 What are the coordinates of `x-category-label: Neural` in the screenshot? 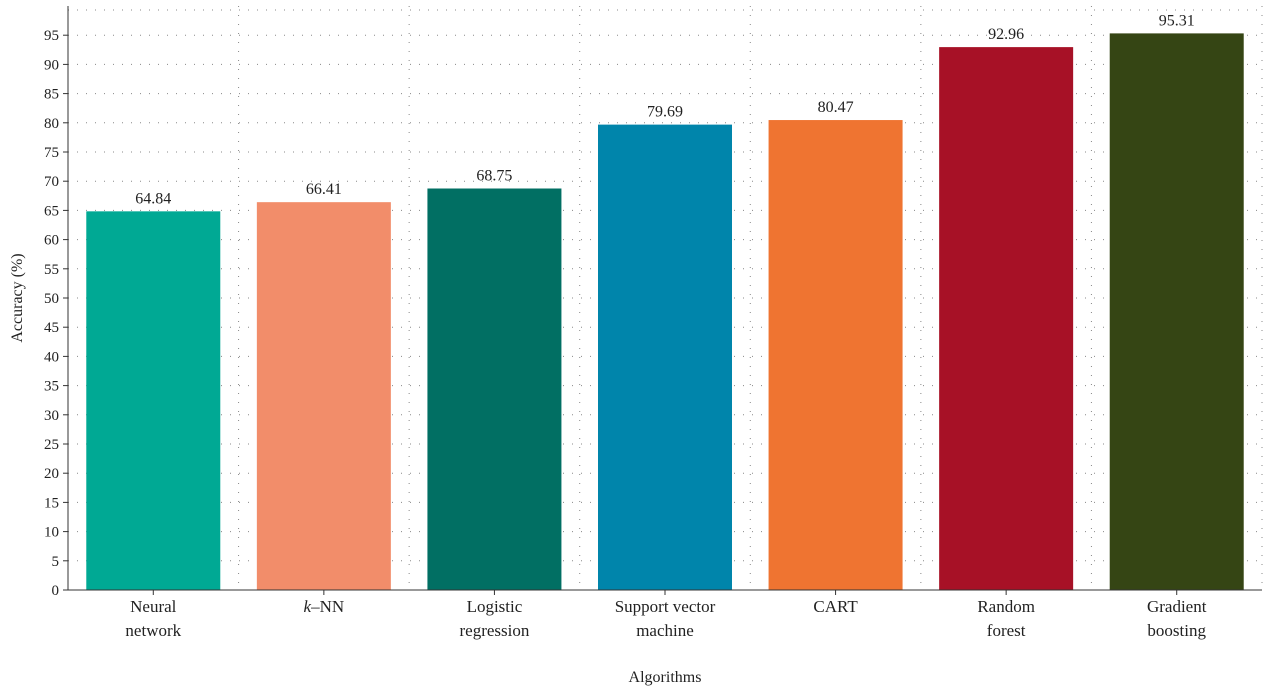 It's located at (153, 606).